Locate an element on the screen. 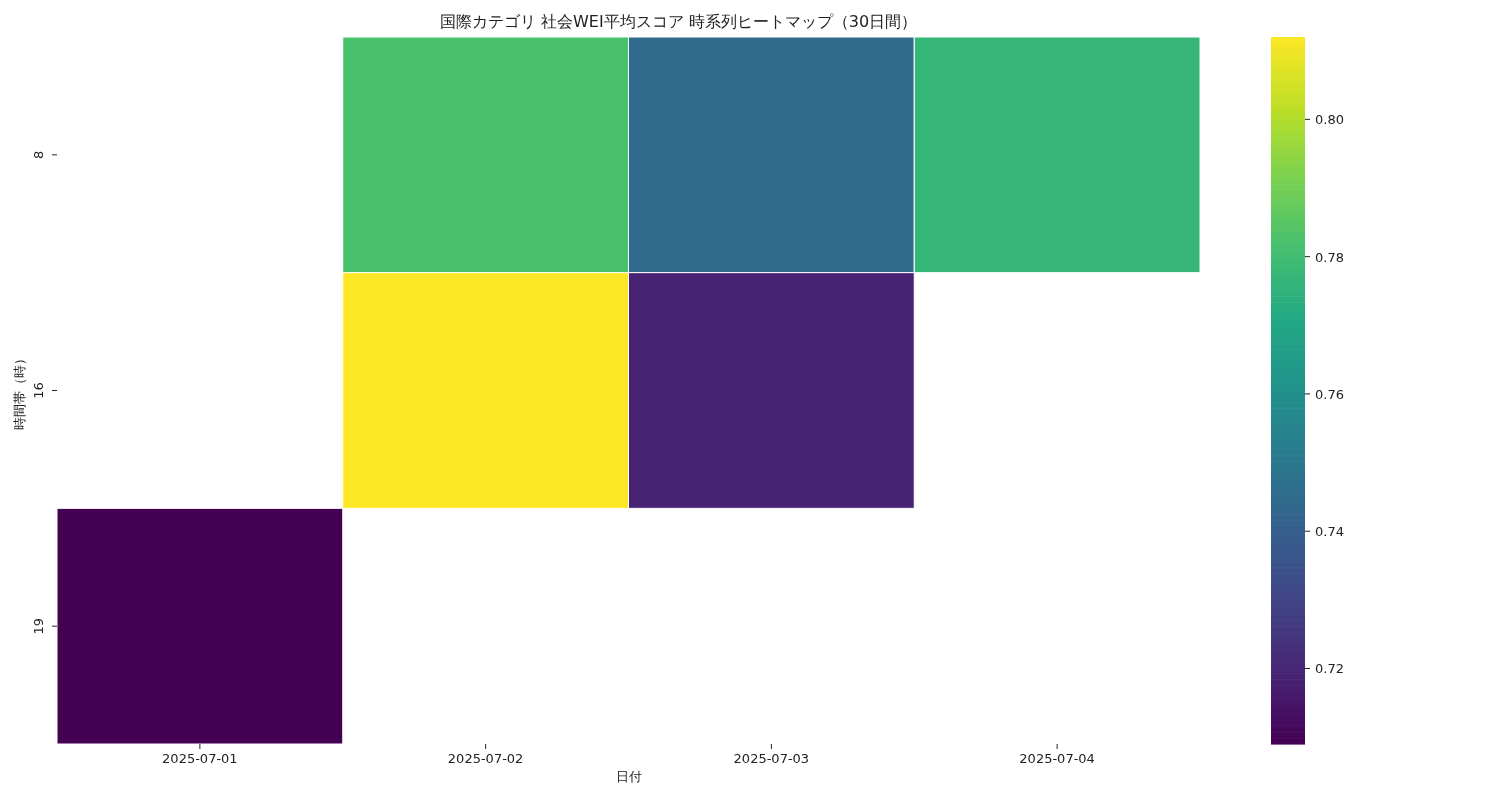  x-tick-label: 2025-07-02 is located at coordinates (485, 758).